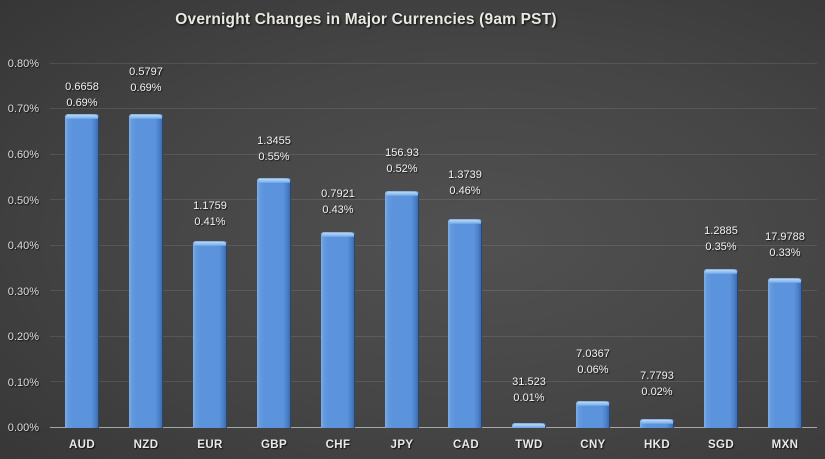  What do you see at coordinates (23, 292) in the screenshot?
I see `y-axis-tick-label: 0.30%` at bounding box center [23, 292].